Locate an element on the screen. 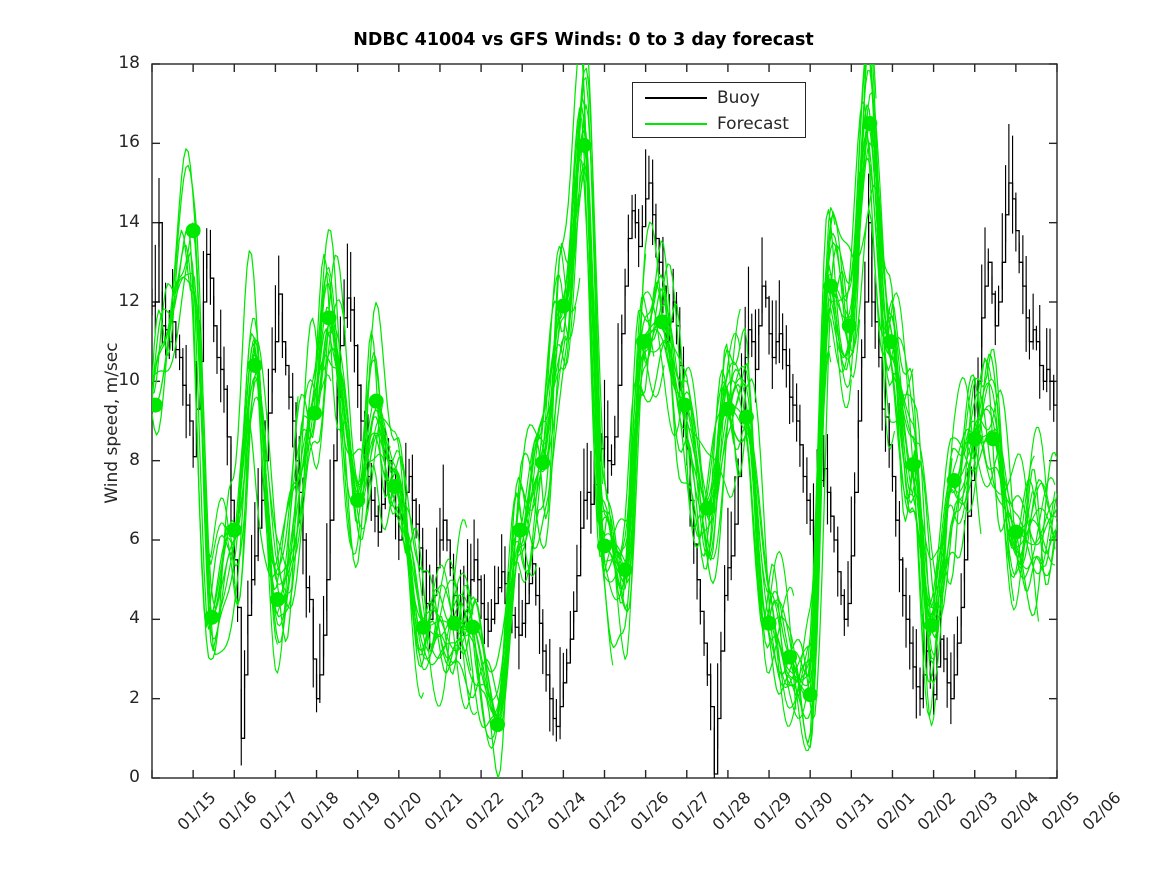 The image size is (1167, 875). y-tick-label: 4 is located at coordinates (134, 618).